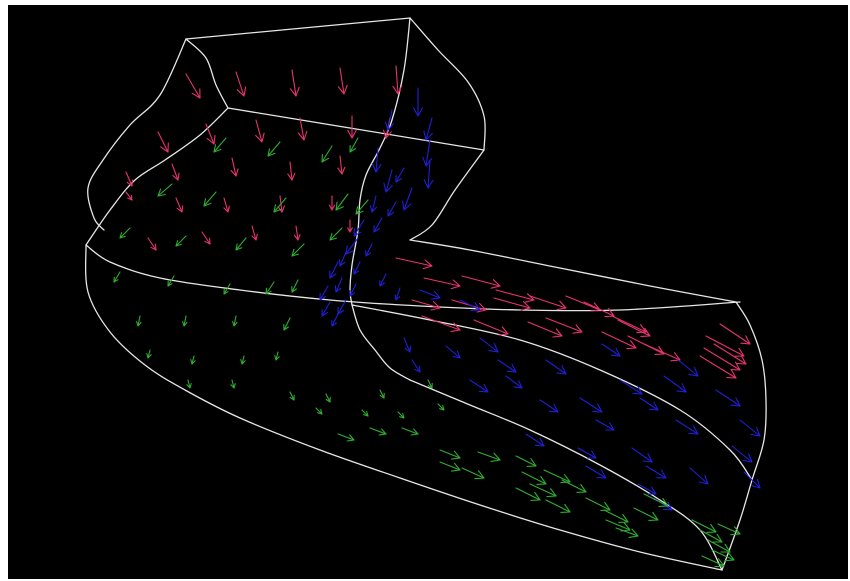  Describe the element at coordinates (356, 129) in the screenshot. I see `wireframe-top-face-front-edge` at that location.